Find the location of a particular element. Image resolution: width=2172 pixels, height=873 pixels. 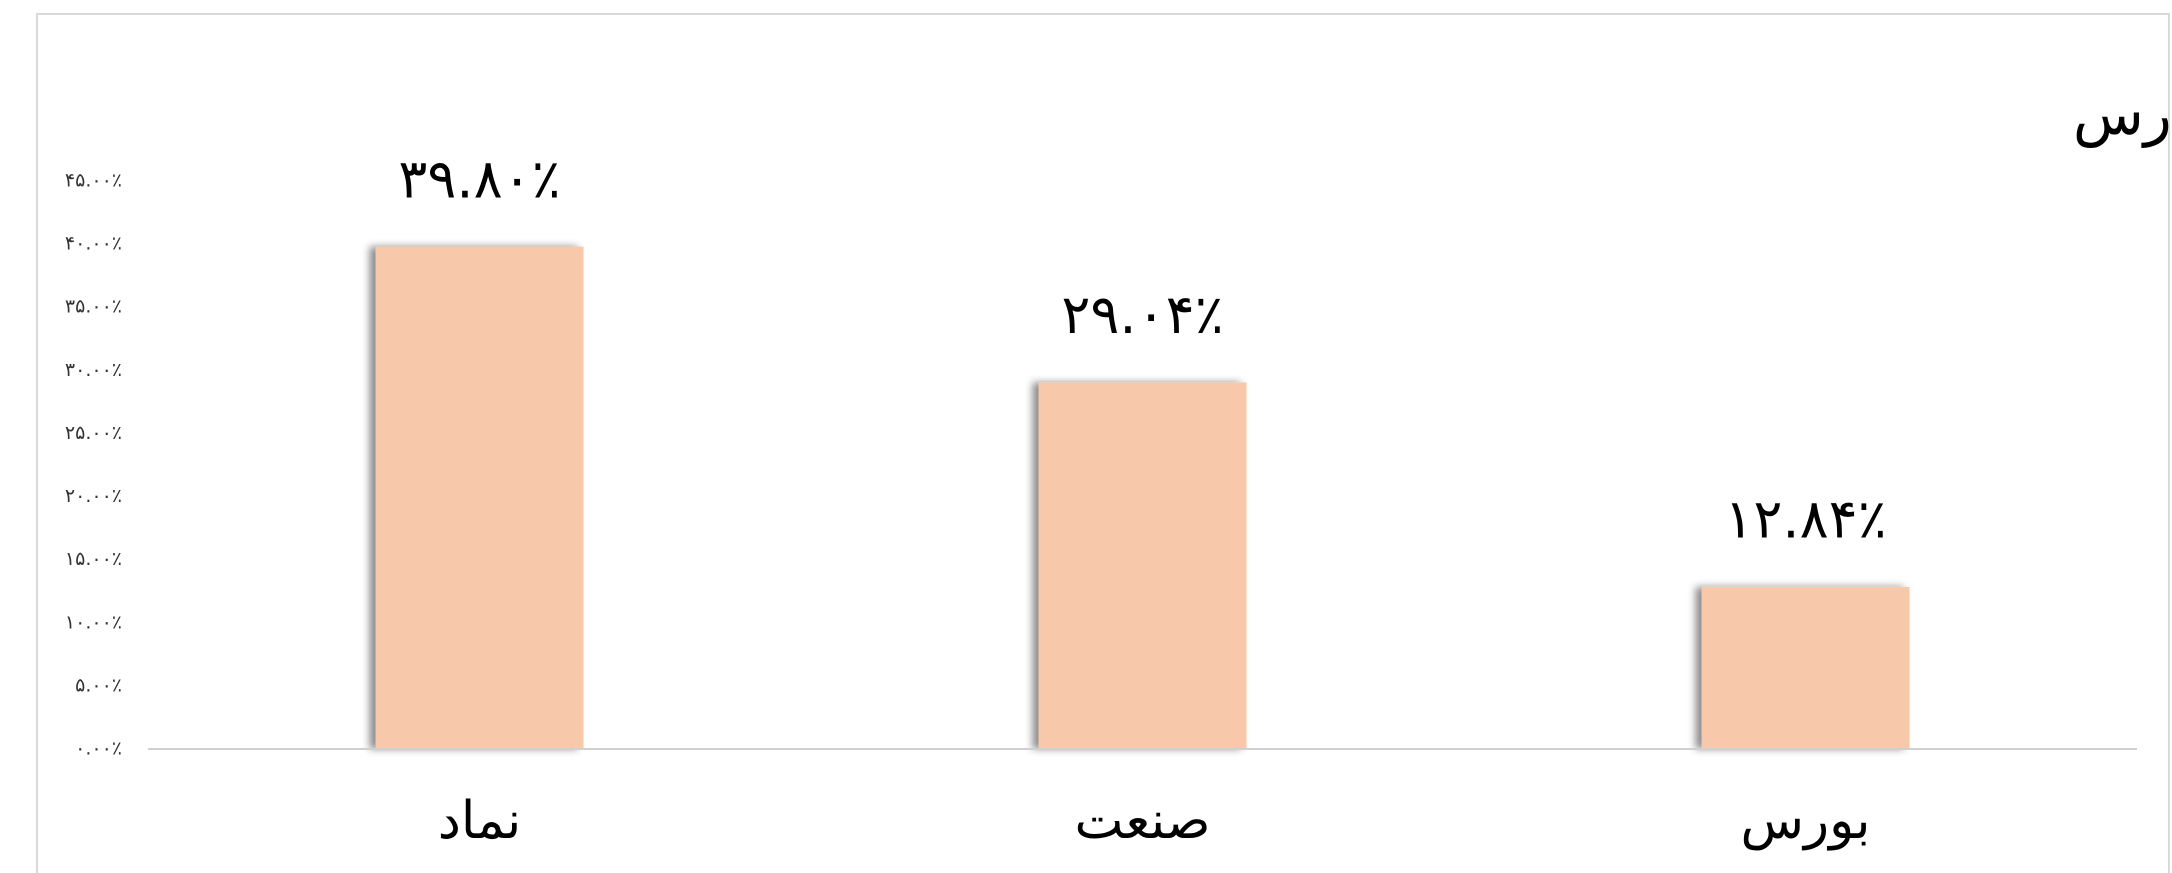

x-tick-label: نماد is located at coordinates (480, 821).